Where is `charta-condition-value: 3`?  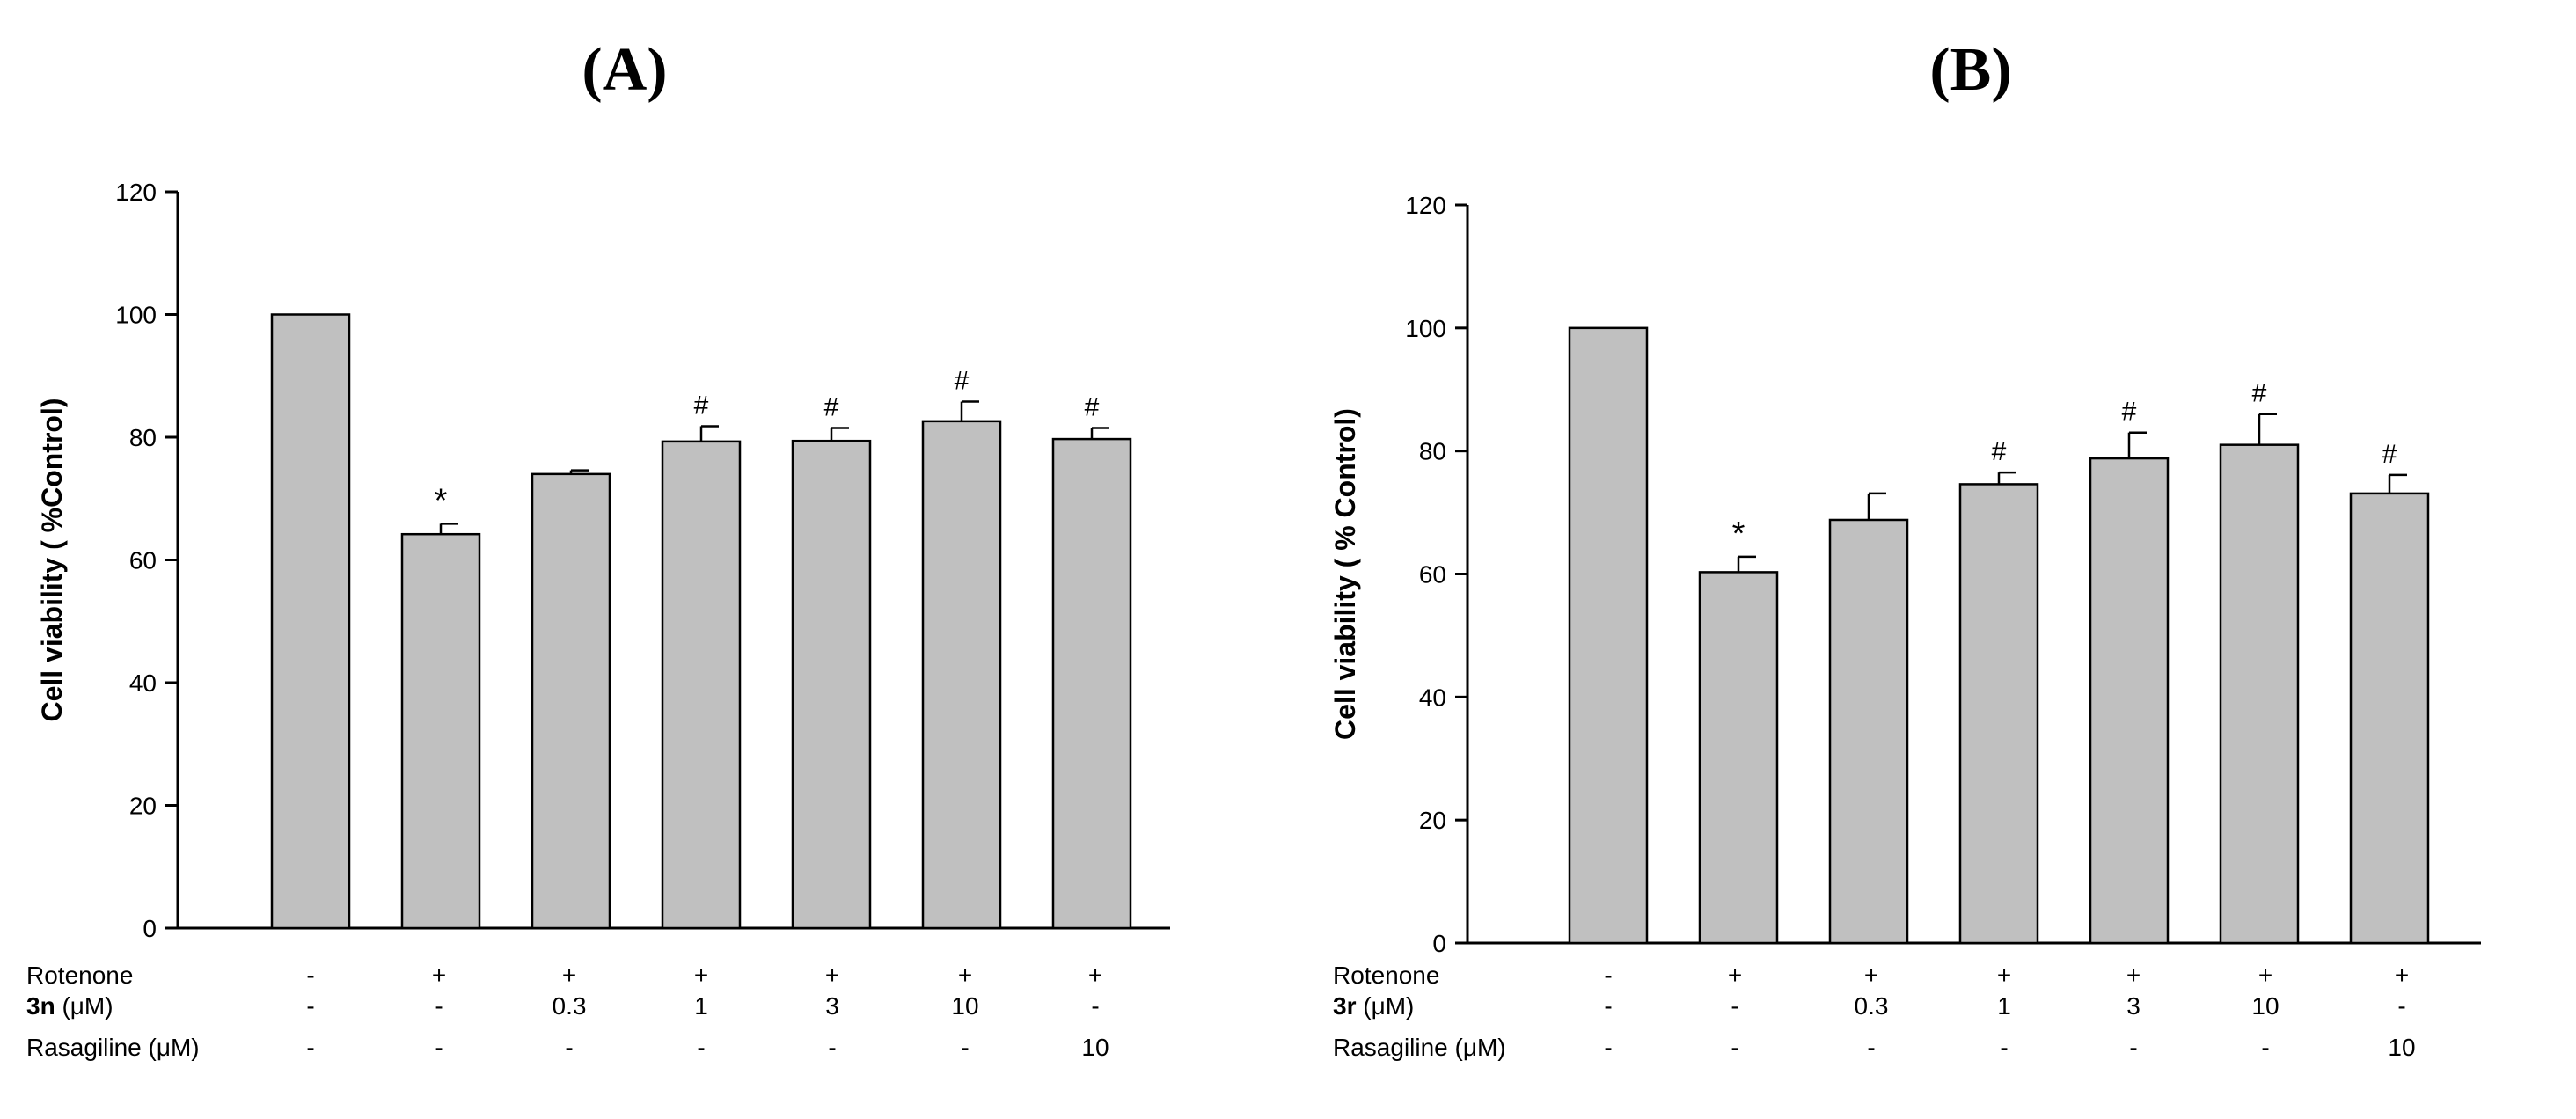 charta-condition-value: 3 is located at coordinates (832, 1006).